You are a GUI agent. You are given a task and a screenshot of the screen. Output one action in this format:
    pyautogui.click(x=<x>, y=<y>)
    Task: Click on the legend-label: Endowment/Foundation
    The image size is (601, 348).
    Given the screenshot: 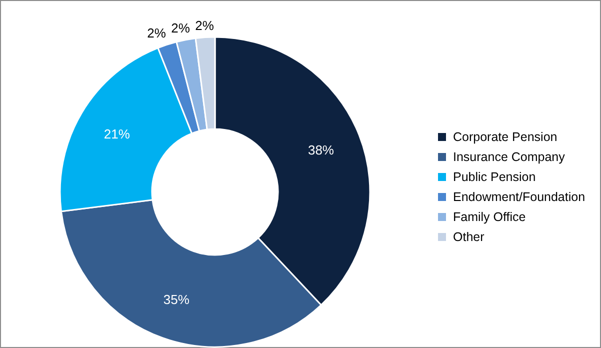 What is the action you would take?
    pyautogui.click(x=519, y=197)
    